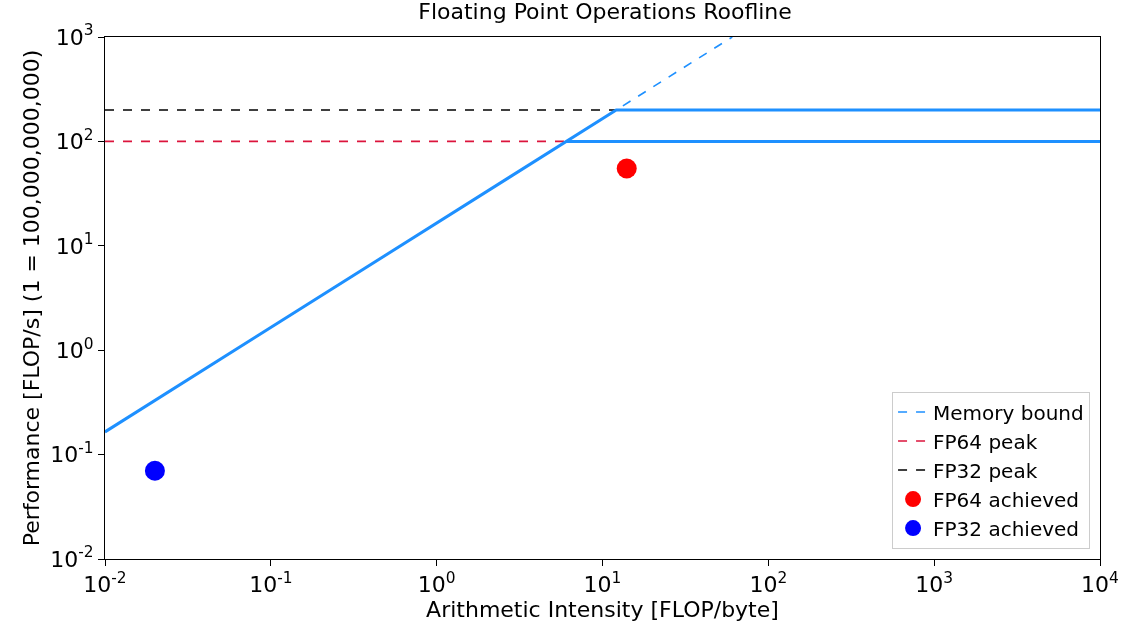 The height and width of the screenshot is (629, 1131). Describe the element at coordinates (74, 35) in the screenshot. I see `y-tick-label: 10$^{3}$` at that location.